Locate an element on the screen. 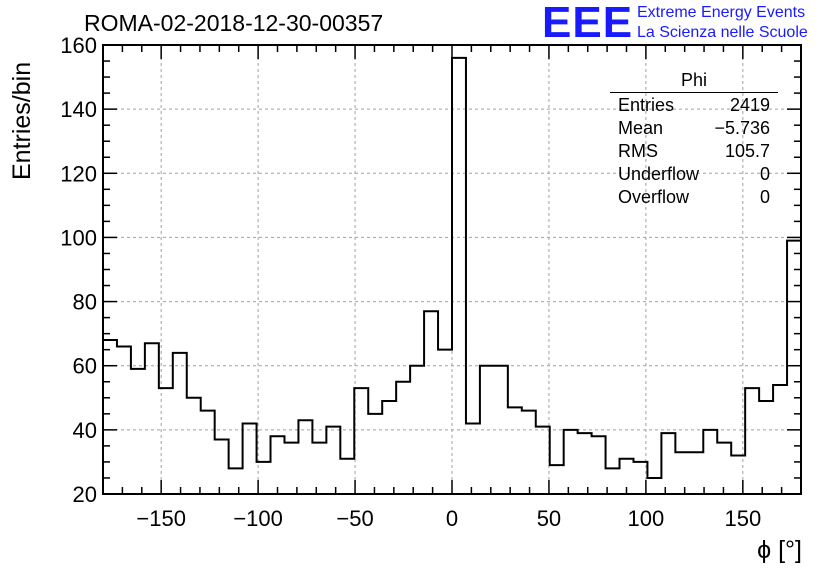 This screenshot has width=836, height=572. x-tick-label: −50 is located at coordinates (354, 518).